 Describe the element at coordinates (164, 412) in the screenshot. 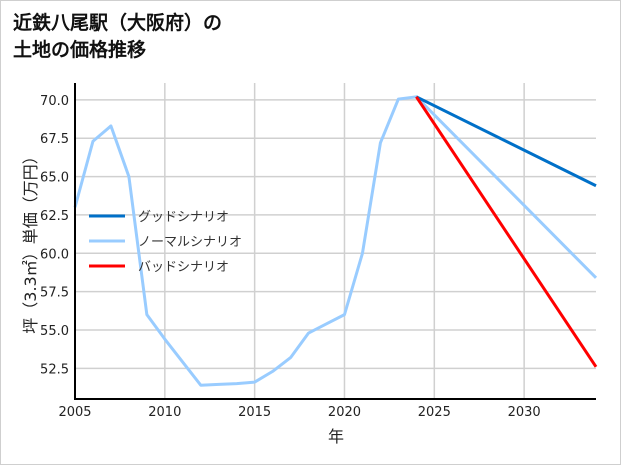

I see `x-tick-label: 2010` at that location.